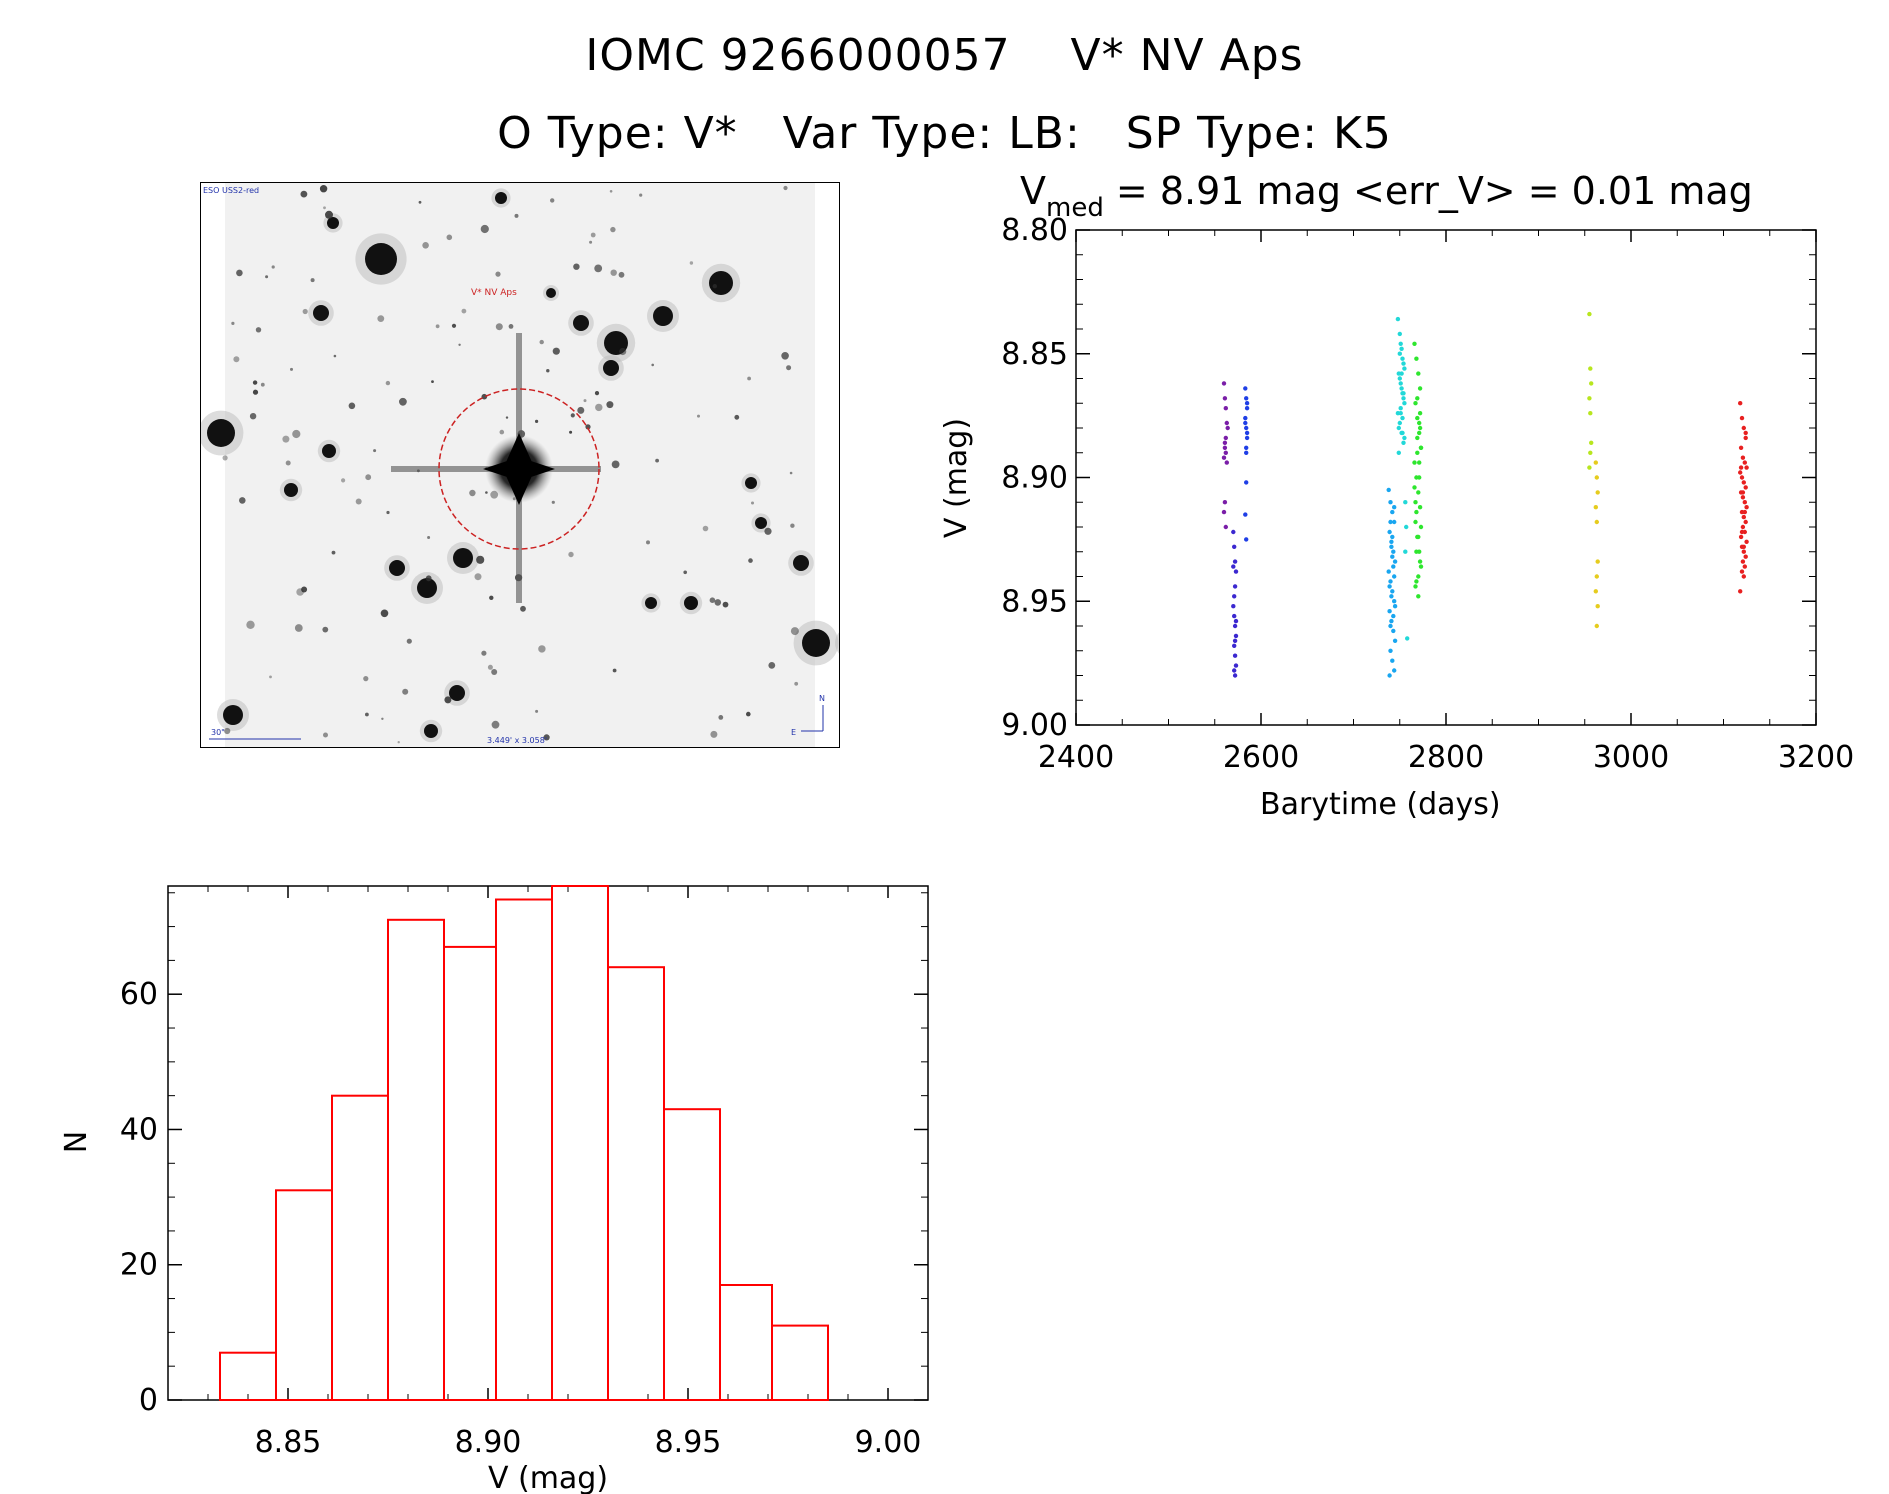  I want to click on y-tick-label: 0, so click(148, 1400).